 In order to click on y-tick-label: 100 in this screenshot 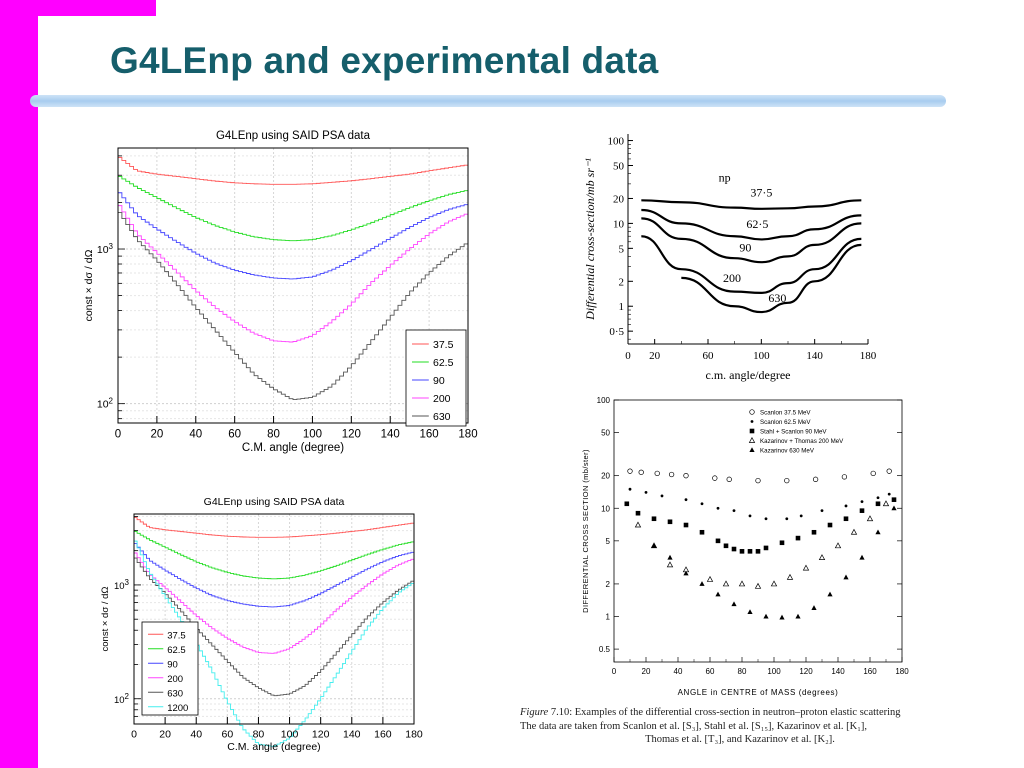, I will do `click(616, 142)`.